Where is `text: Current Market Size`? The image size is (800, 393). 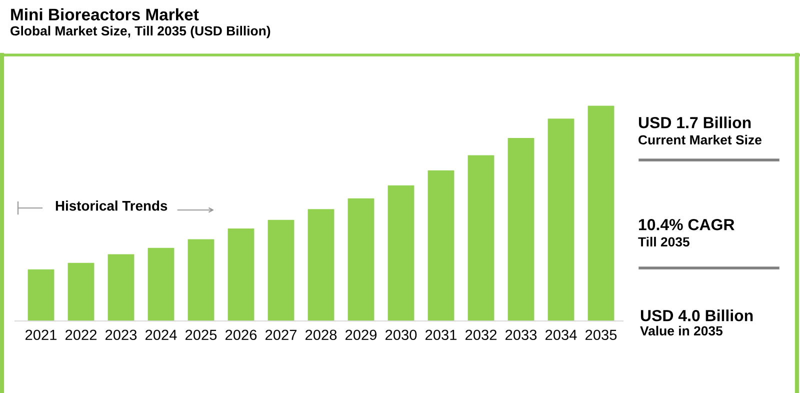
text: Current Market Size is located at coordinates (700, 139).